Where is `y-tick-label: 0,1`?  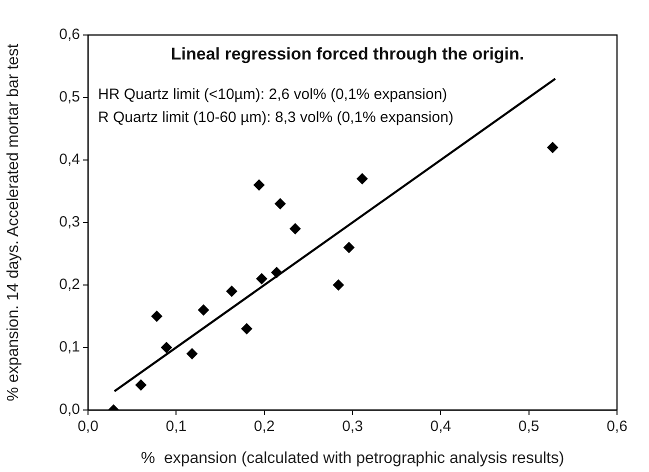 y-tick-label: 0,1 is located at coordinates (69, 347).